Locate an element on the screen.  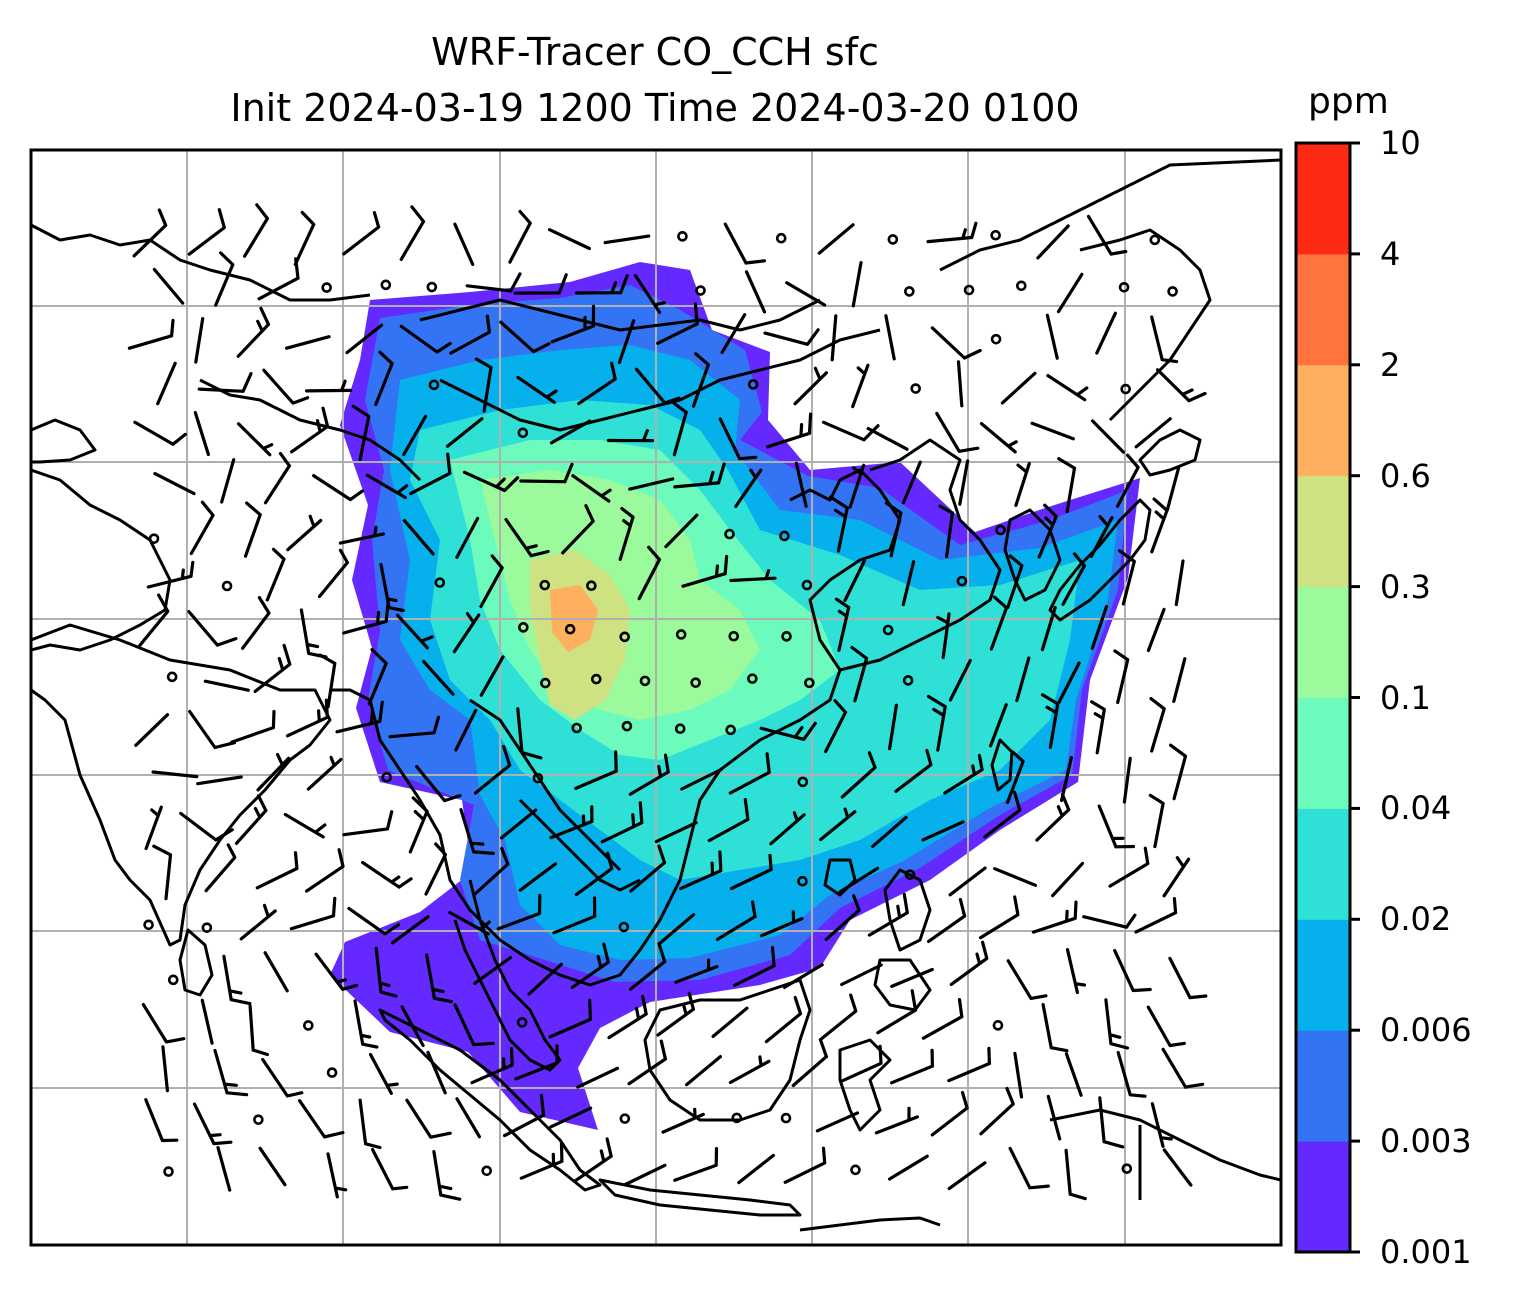
border-indochina is located at coordinates (579, 845).